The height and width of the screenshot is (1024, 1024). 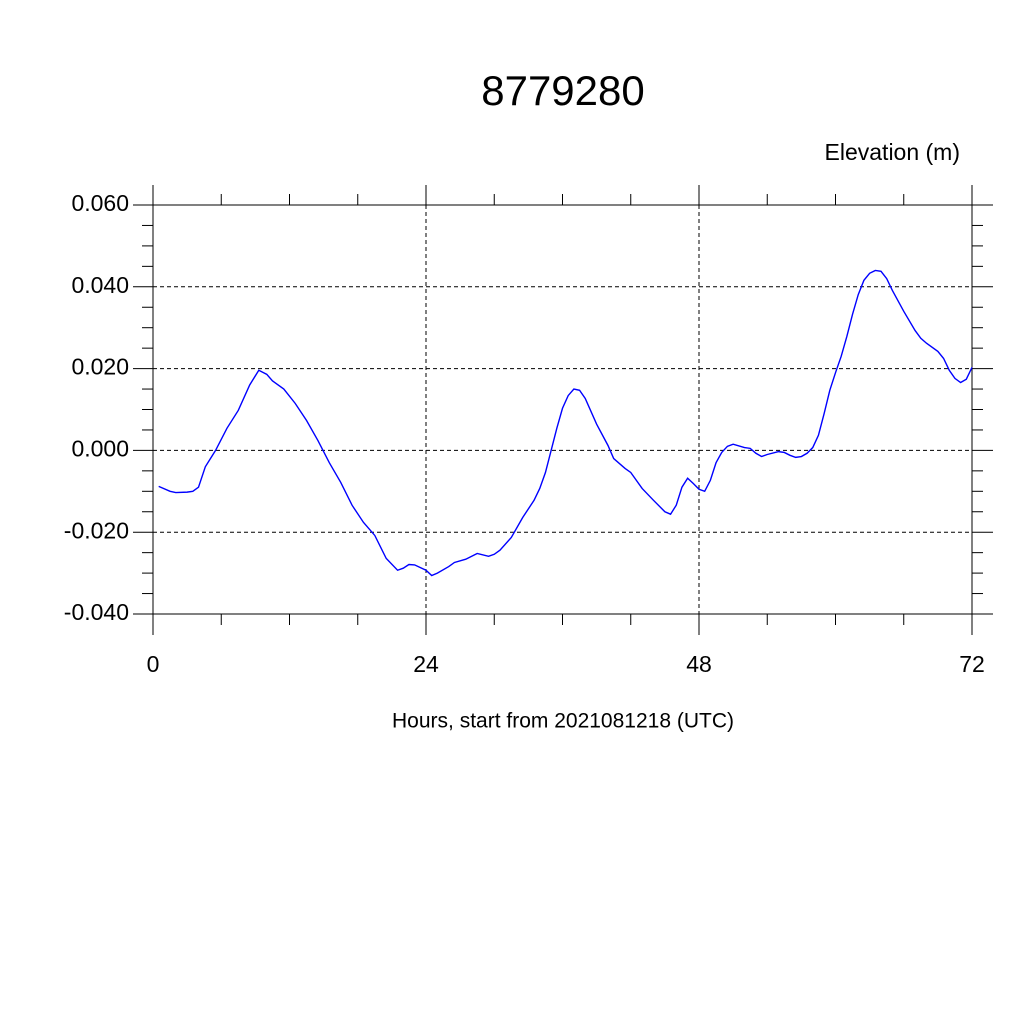 What do you see at coordinates (96, 530) in the screenshot?
I see `y-tick-label: -0.020` at bounding box center [96, 530].